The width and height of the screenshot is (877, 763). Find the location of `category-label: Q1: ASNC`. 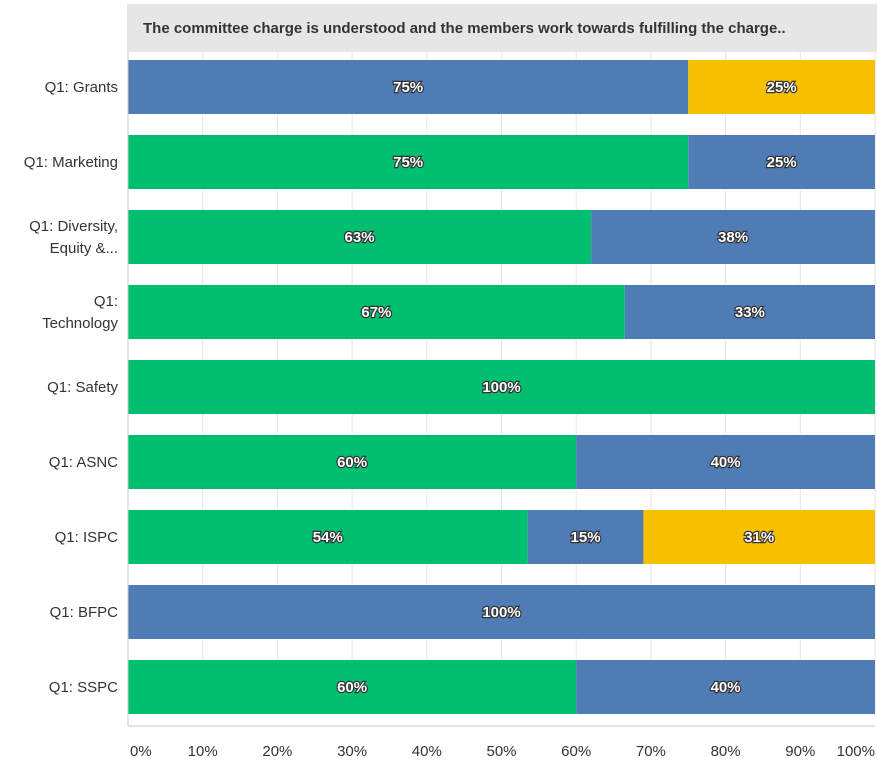

category-label: Q1: ASNC is located at coordinates (83, 462).